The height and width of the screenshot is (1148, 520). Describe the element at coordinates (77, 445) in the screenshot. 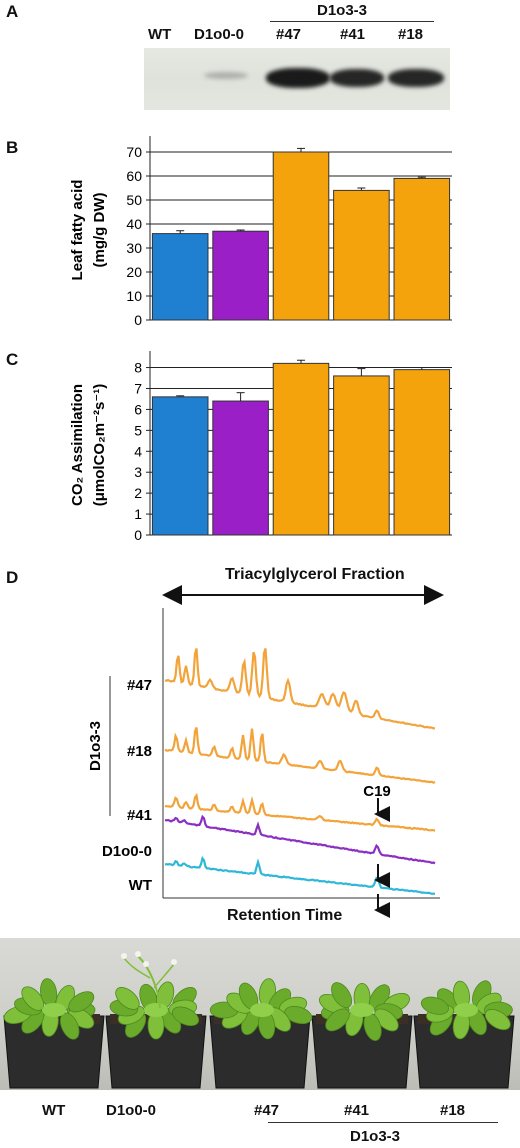

I see `chart-c-ylabel-line1: CO₂ Assimilation` at that location.